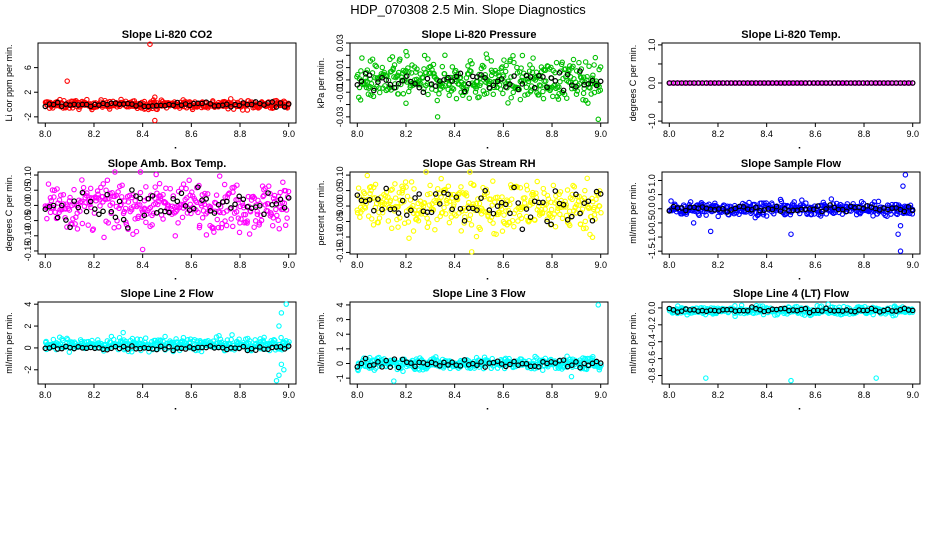  I want to click on y-tick-label: 0.10, so click(340, 175).